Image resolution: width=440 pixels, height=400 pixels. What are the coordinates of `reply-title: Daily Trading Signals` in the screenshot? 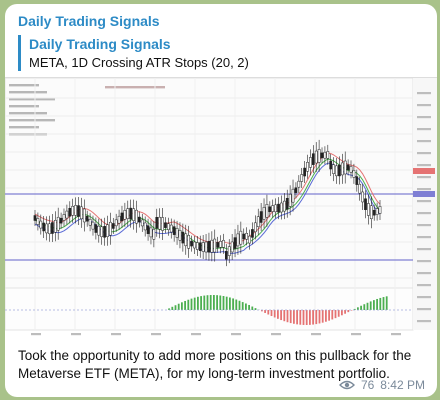 It's located at (100, 44).